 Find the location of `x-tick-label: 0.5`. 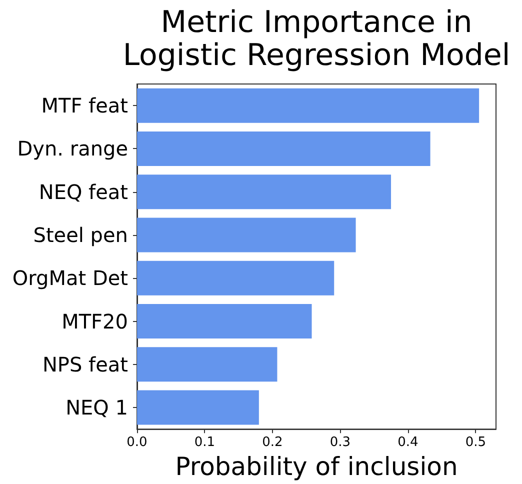

x-tick-label: 0.5 is located at coordinates (475, 442).